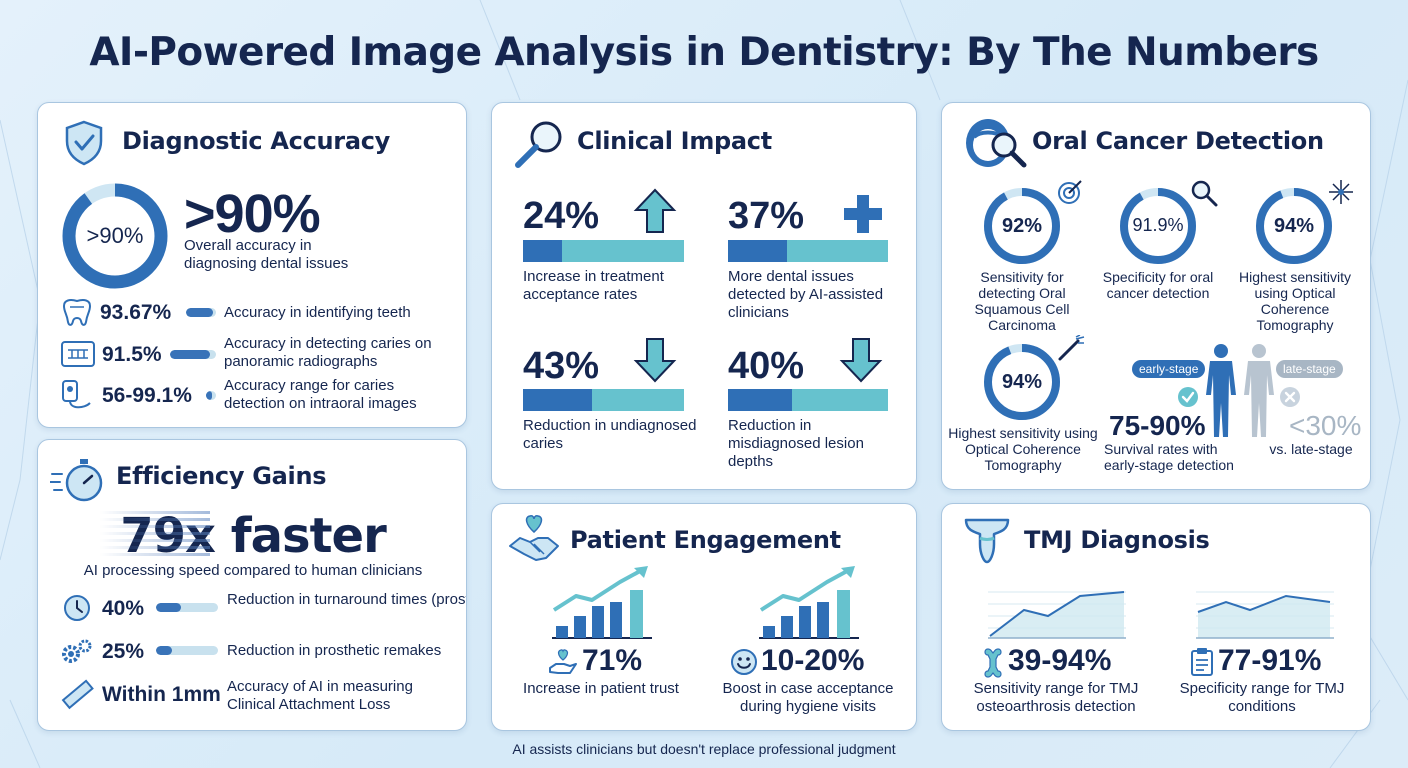 The width and height of the screenshot is (1408, 768). I want to click on smiley-icon, so click(744, 662).